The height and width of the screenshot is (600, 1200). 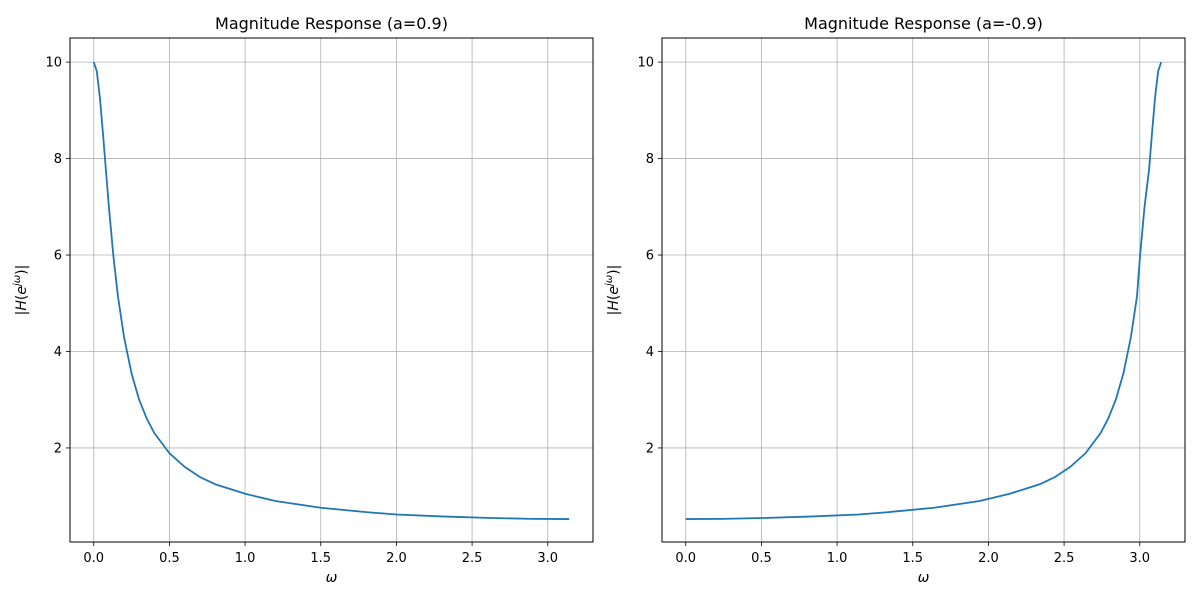 I want to click on chart-title: Magnitude Response (a=-0.9), so click(x=923, y=23).